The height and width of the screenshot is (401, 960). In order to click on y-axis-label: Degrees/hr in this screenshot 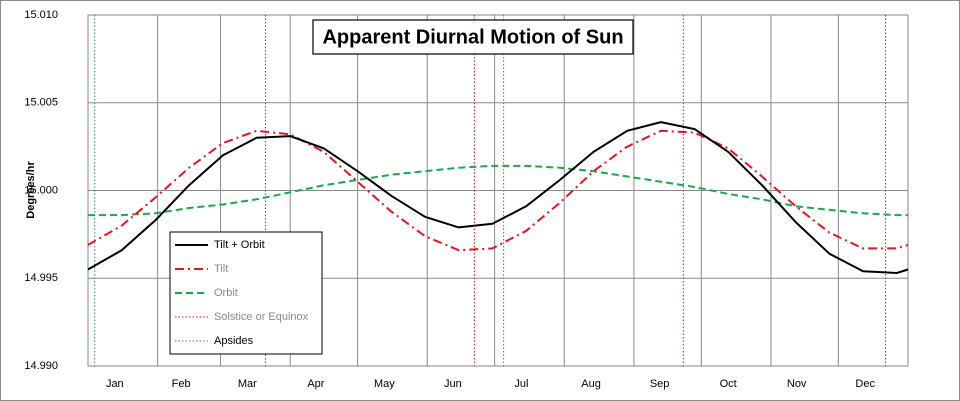, I will do `click(31, 190)`.